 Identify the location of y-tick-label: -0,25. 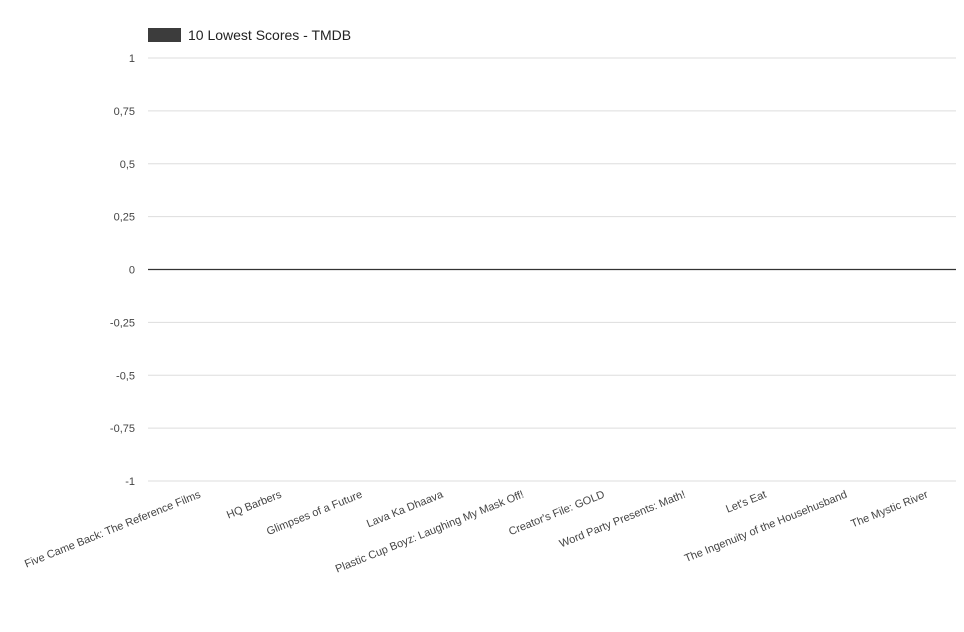
(122, 323).